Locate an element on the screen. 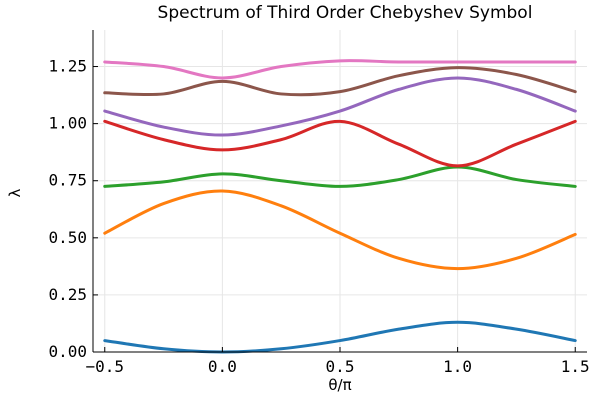 This screenshot has height=400, width=600. x-tick-label: 1.0 is located at coordinates (457, 366).